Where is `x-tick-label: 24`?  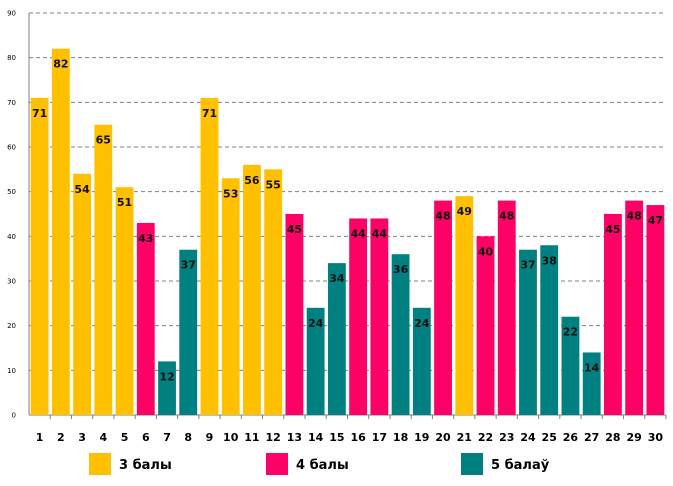
x-tick-label: 24 is located at coordinates (528, 437).